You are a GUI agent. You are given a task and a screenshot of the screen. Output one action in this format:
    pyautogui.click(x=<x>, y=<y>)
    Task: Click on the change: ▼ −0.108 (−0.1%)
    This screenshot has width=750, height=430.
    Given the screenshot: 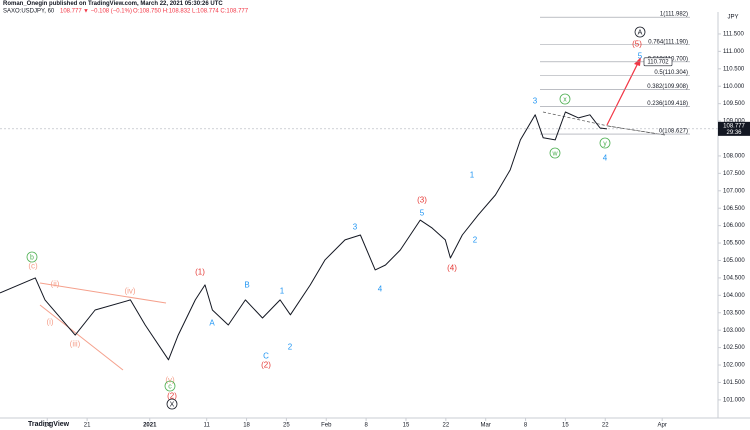 What is the action you would take?
    pyautogui.click(x=107, y=12)
    